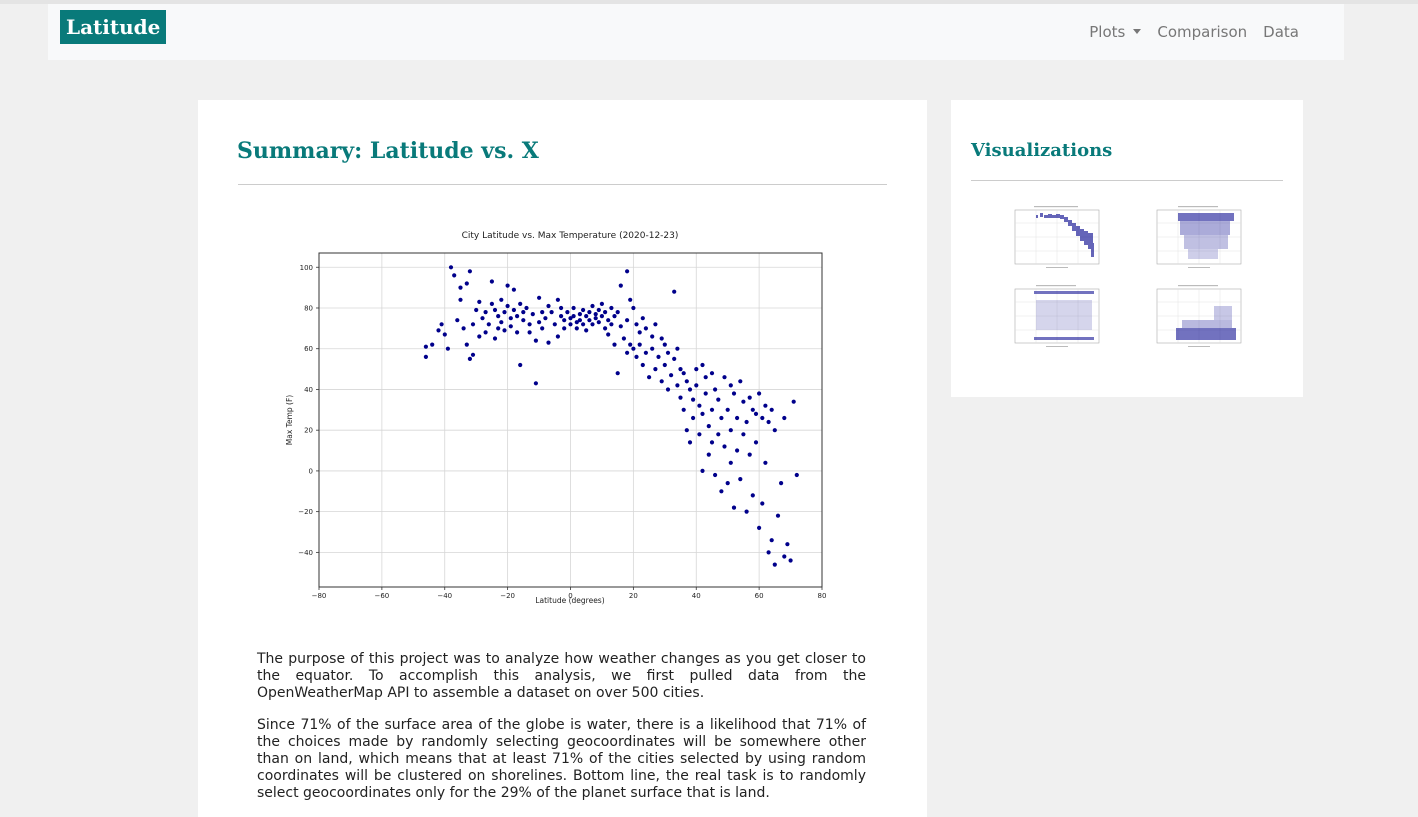  I want to click on top-border, so click(709, 2).